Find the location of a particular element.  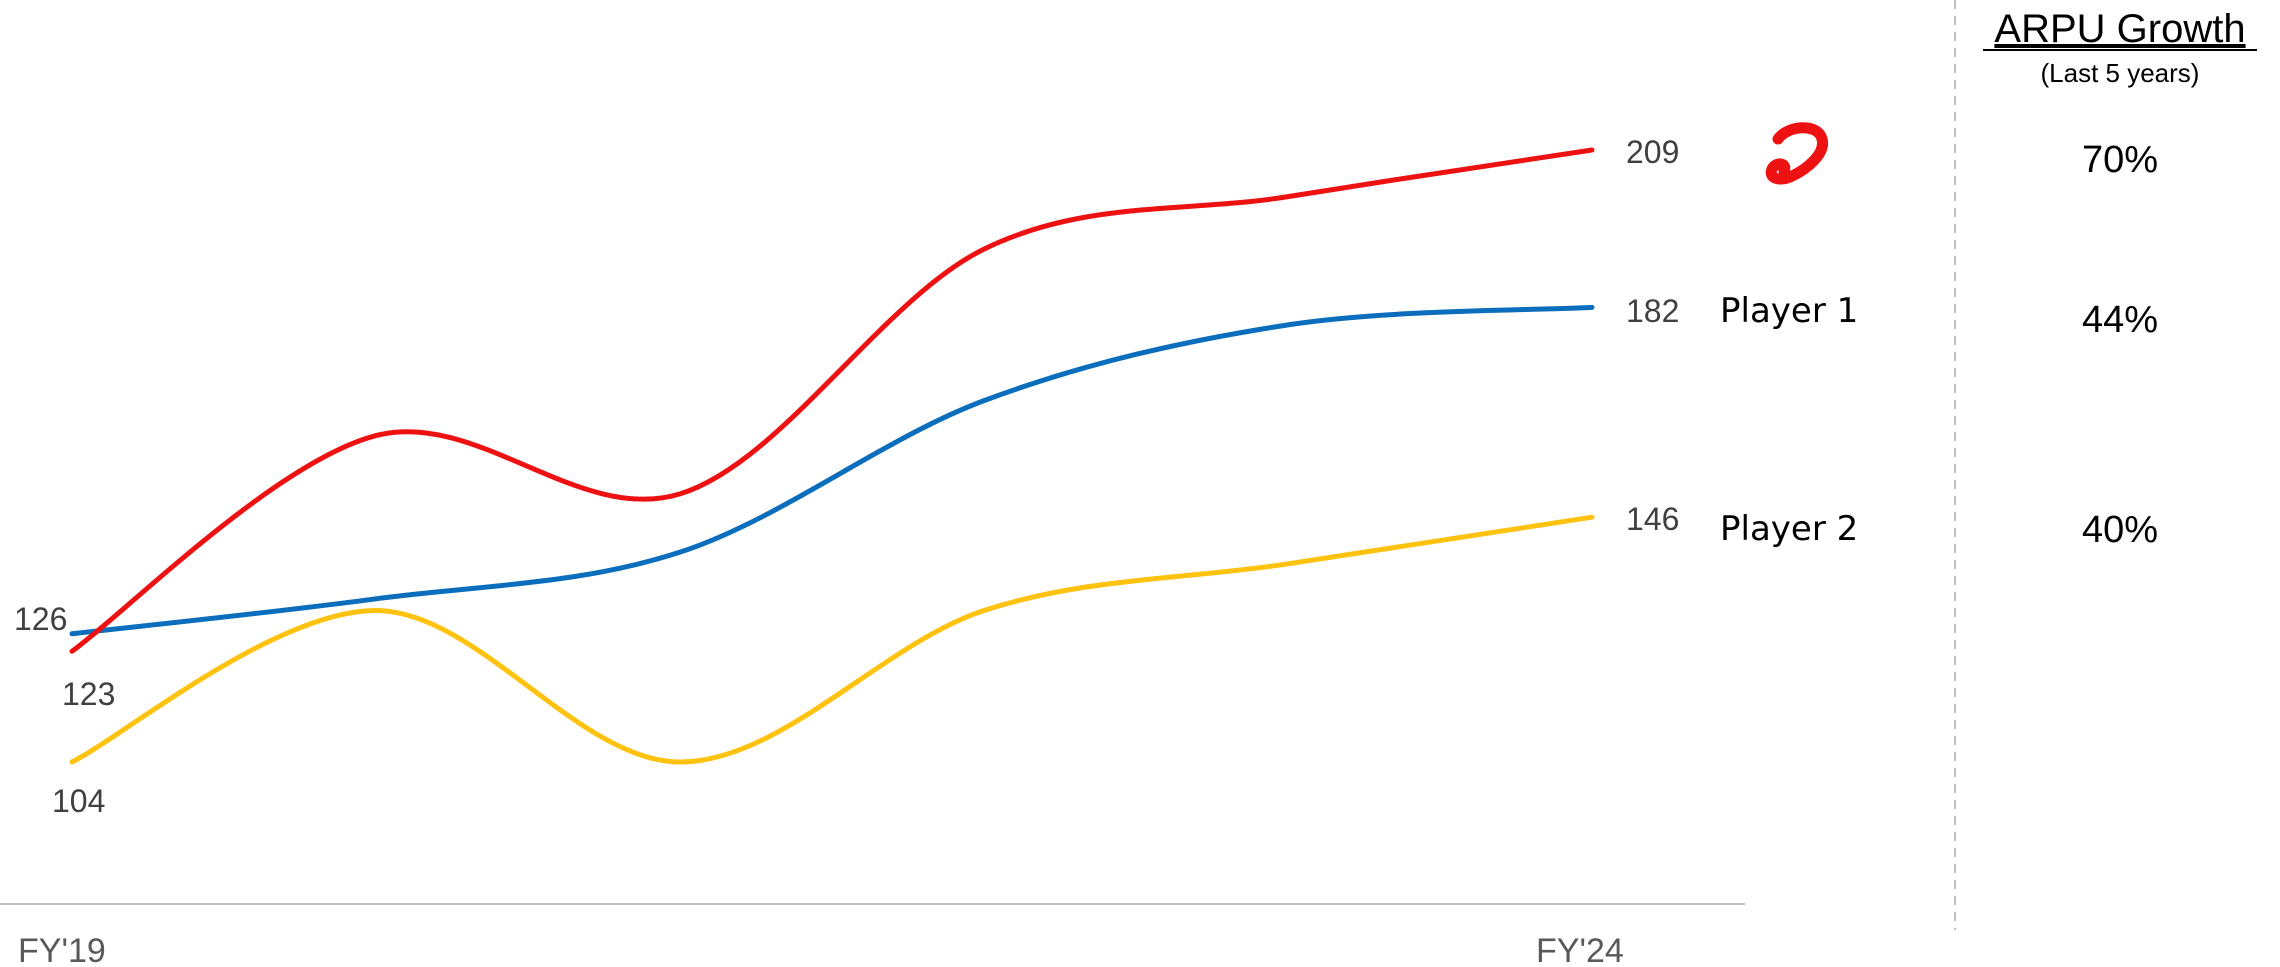

growth-value-player-2: 40% is located at coordinates (2120, 530).